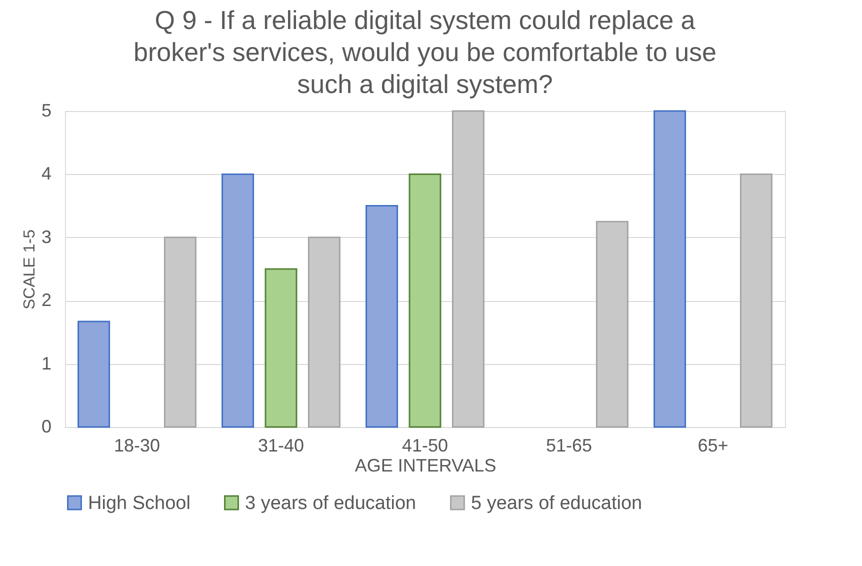 This screenshot has height=566, width=862. Describe the element at coordinates (569, 446) in the screenshot. I see `x-tick-label: 51-65` at that location.